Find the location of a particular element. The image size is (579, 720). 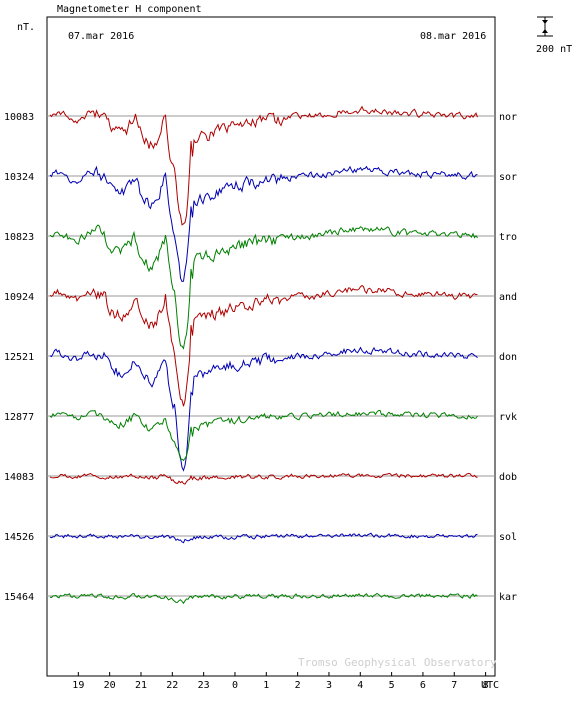

trace-tro is located at coordinates (263, 287).